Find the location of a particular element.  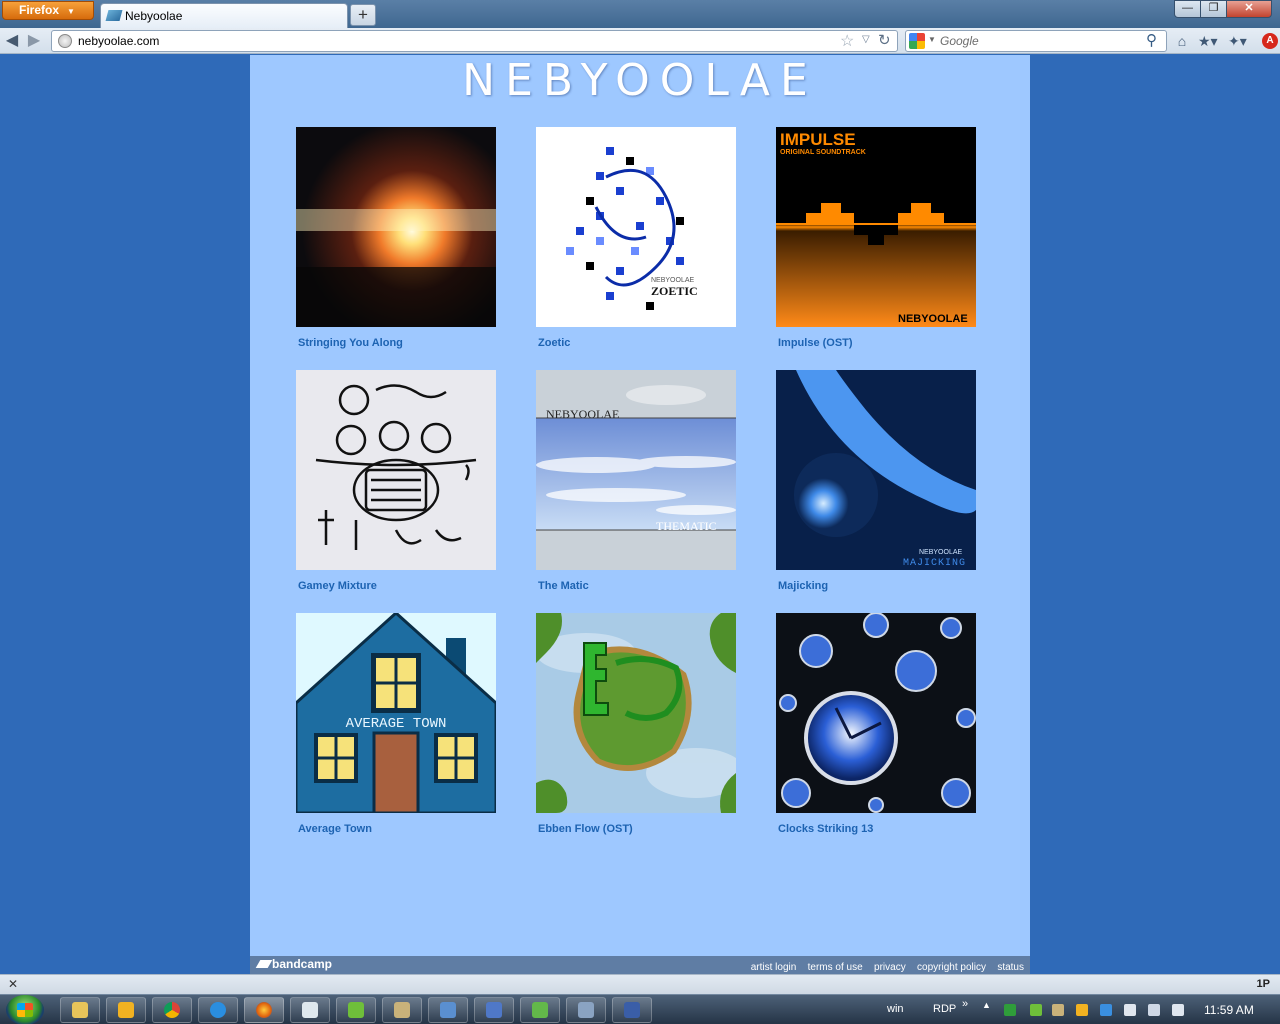

tab-title: Nebyoolae is located at coordinates (154, 16).